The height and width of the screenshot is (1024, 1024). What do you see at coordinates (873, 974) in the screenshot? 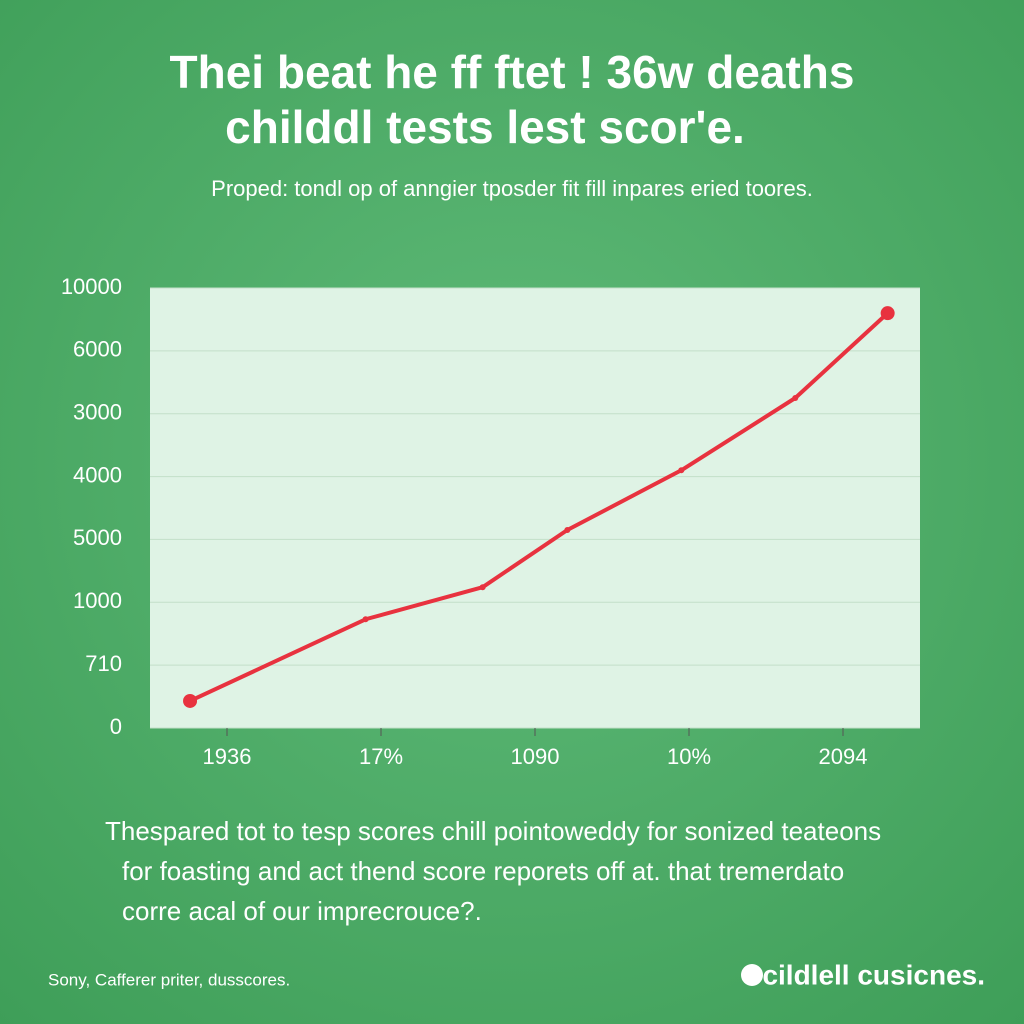
I see `brand: cildlell cusicnes.` at bounding box center [873, 974].